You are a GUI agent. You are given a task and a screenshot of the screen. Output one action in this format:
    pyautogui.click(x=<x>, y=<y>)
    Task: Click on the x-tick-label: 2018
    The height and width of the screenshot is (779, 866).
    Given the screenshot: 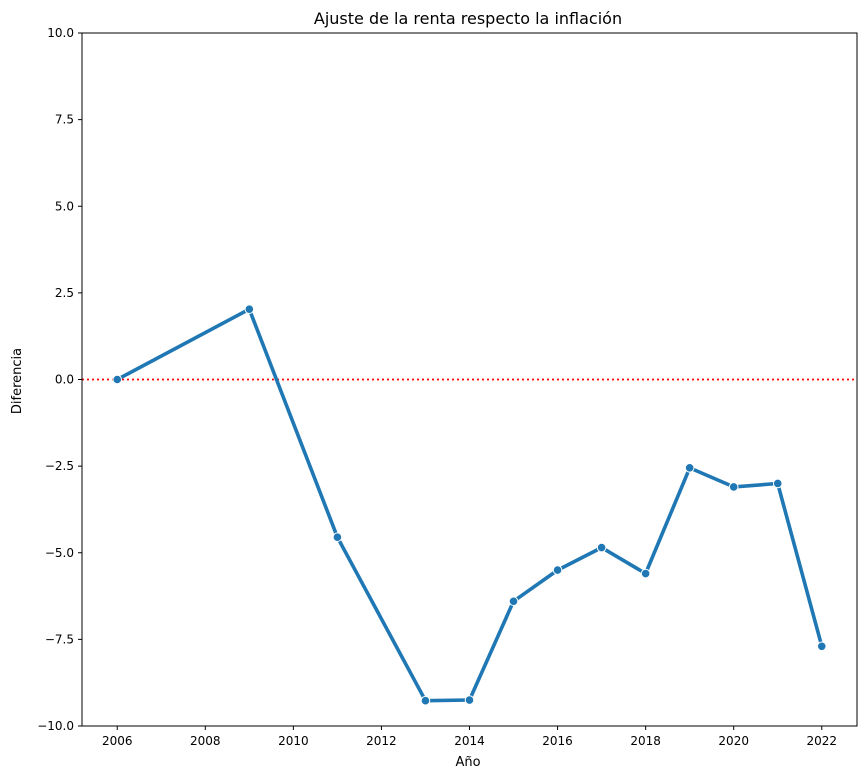 What is the action you would take?
    pyautogui.click(x=645, y=741)
    